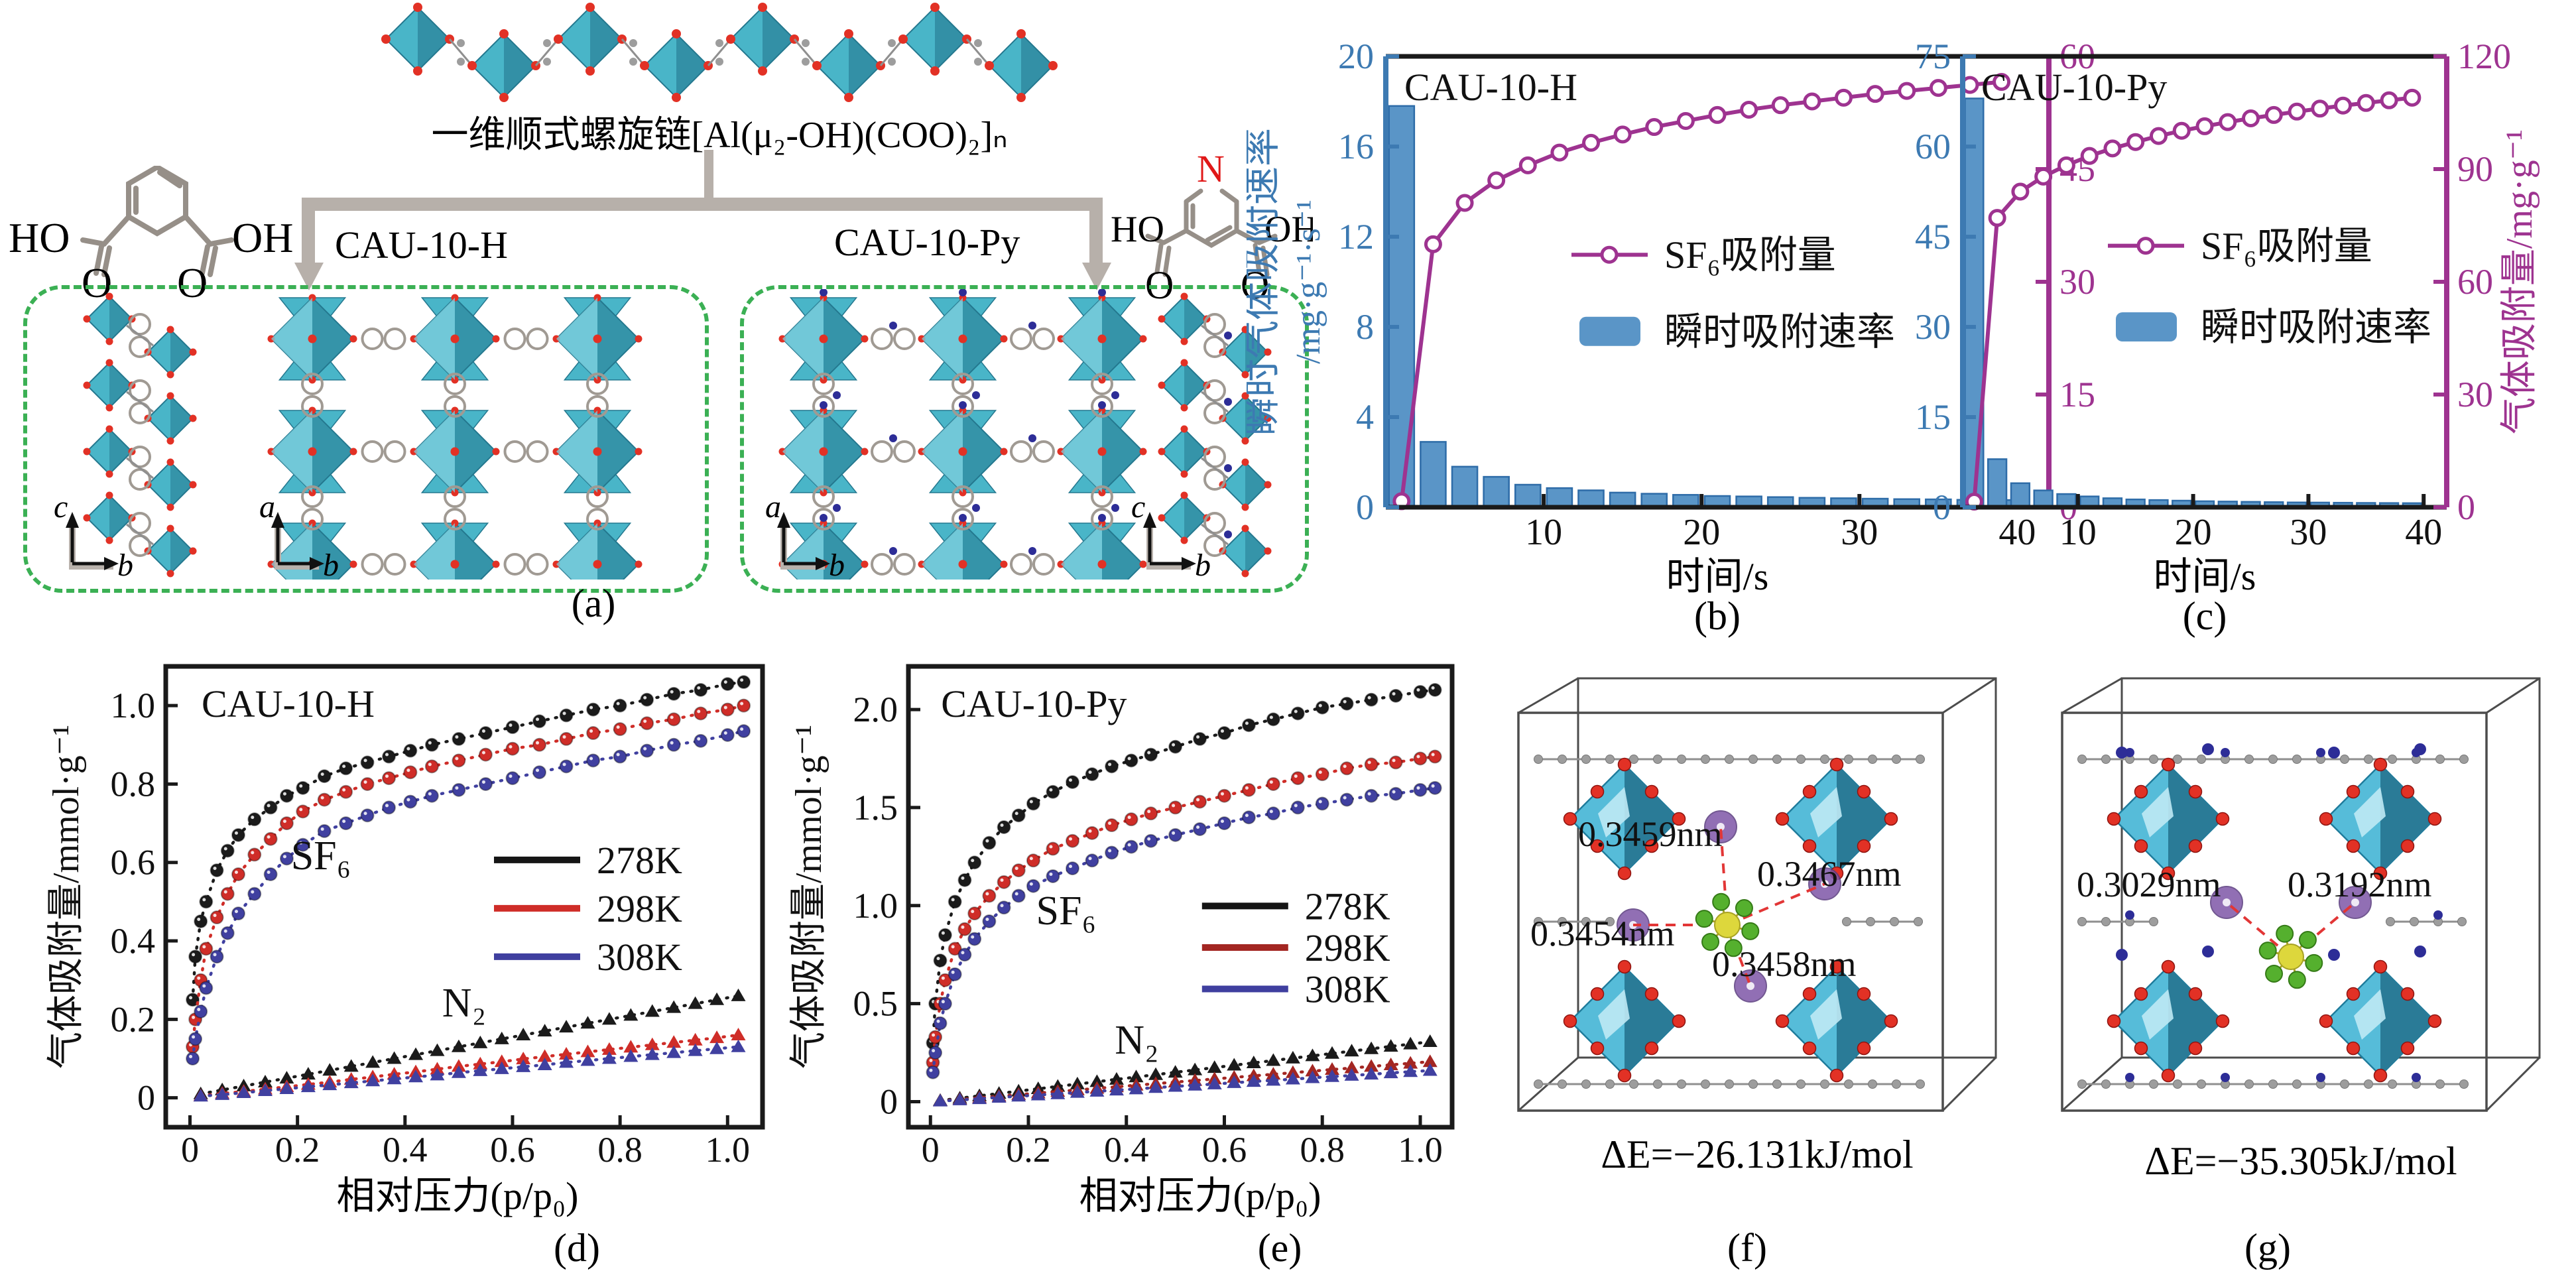 The image size is (2576, 1287). I want to click on svg-text: 308K, so click(1347, 989).